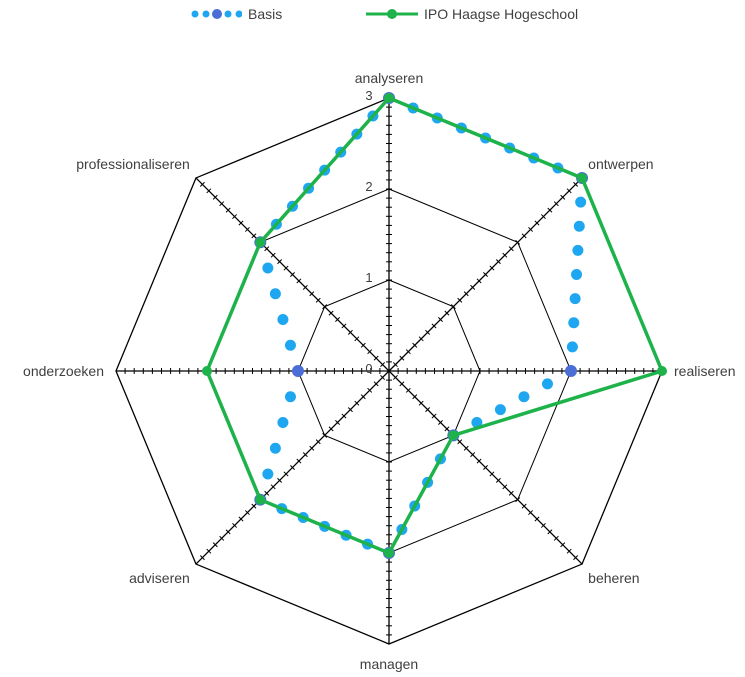 The width and height of the screenshot is (745, 677). Describe the element at coordinates (298, 371) in the screenshot. I see `basis-point-onderzoeken` at that location.